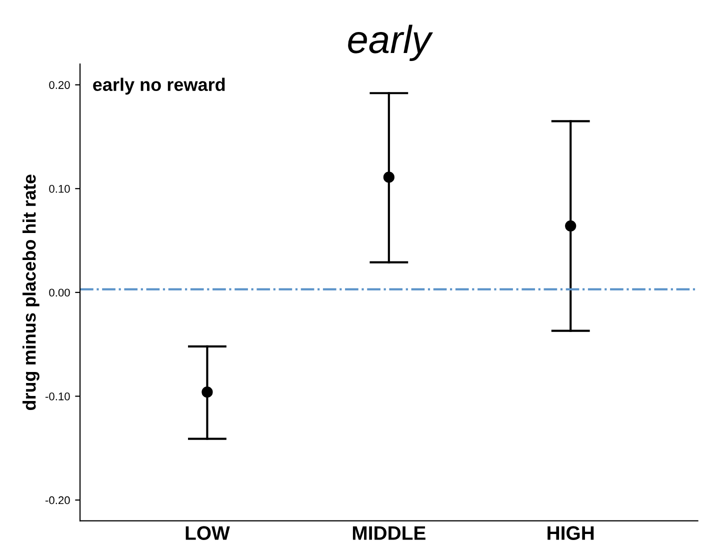 This screenshot has height=557, width=702. What do you see at coordinates (59, 188) in the screenshot?
I see `y-tick-label: 0.10` at bounding box center [59, 188].